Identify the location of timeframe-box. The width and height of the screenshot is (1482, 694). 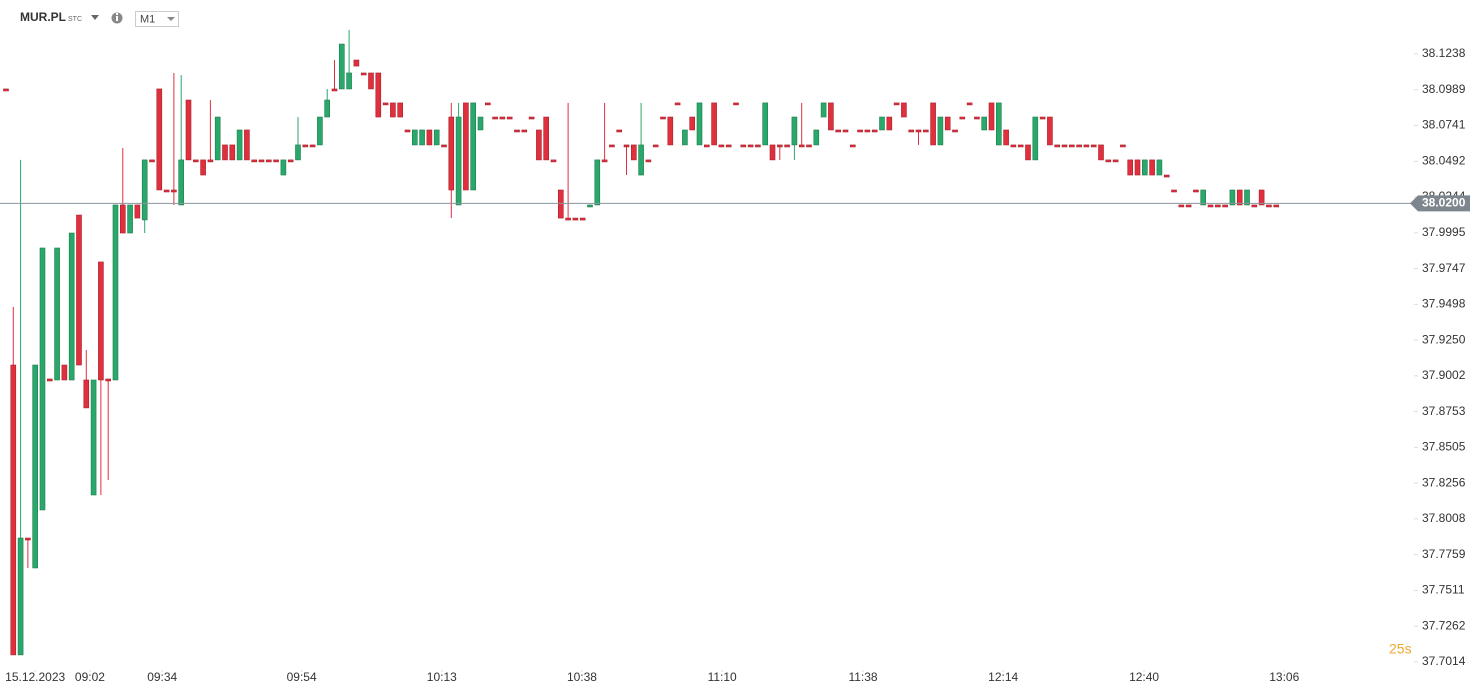
(157, 19).